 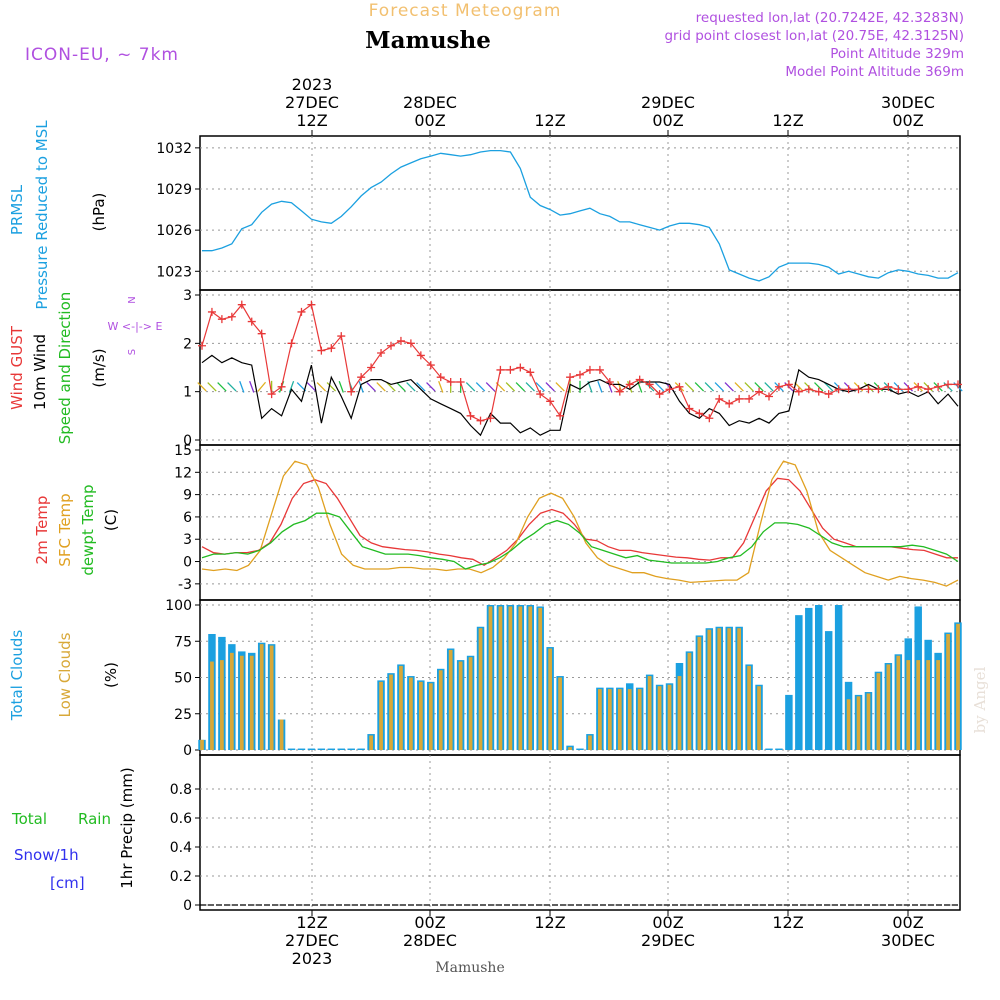 What do you see at coordinates (312, 940) in the screenshot?
I see `time-tick-label: 27DEC` at bounding box center [312, 940].